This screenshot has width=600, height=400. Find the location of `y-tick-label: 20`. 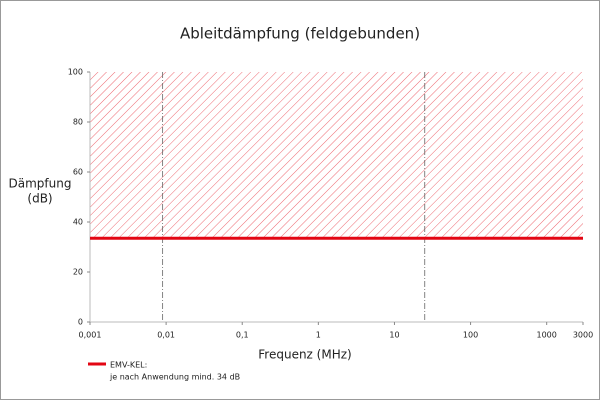

y-tick-label: 20 is located at coordinates (78, 272).